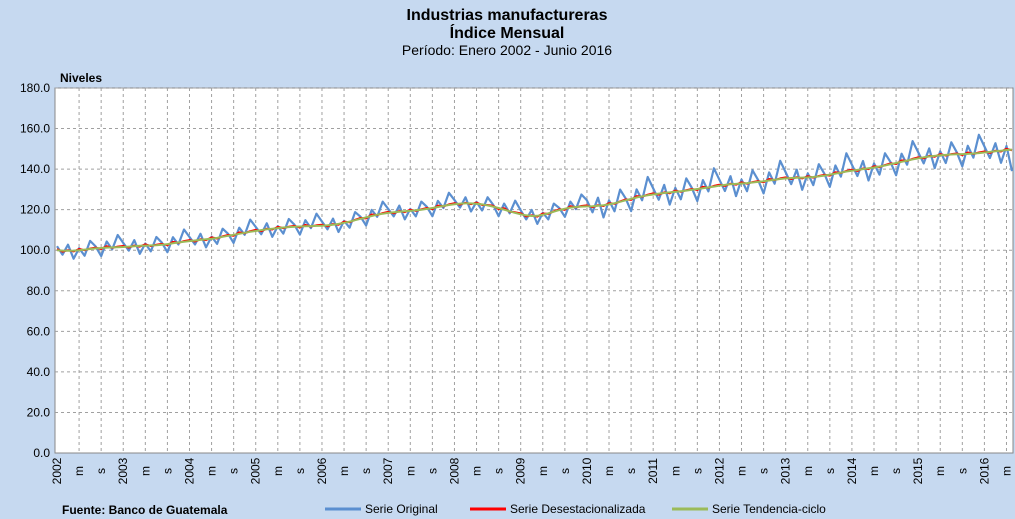  Describe the element at coordinates (388, 470) in the screenshot. I see `x-tick-label: 2007` at that location.